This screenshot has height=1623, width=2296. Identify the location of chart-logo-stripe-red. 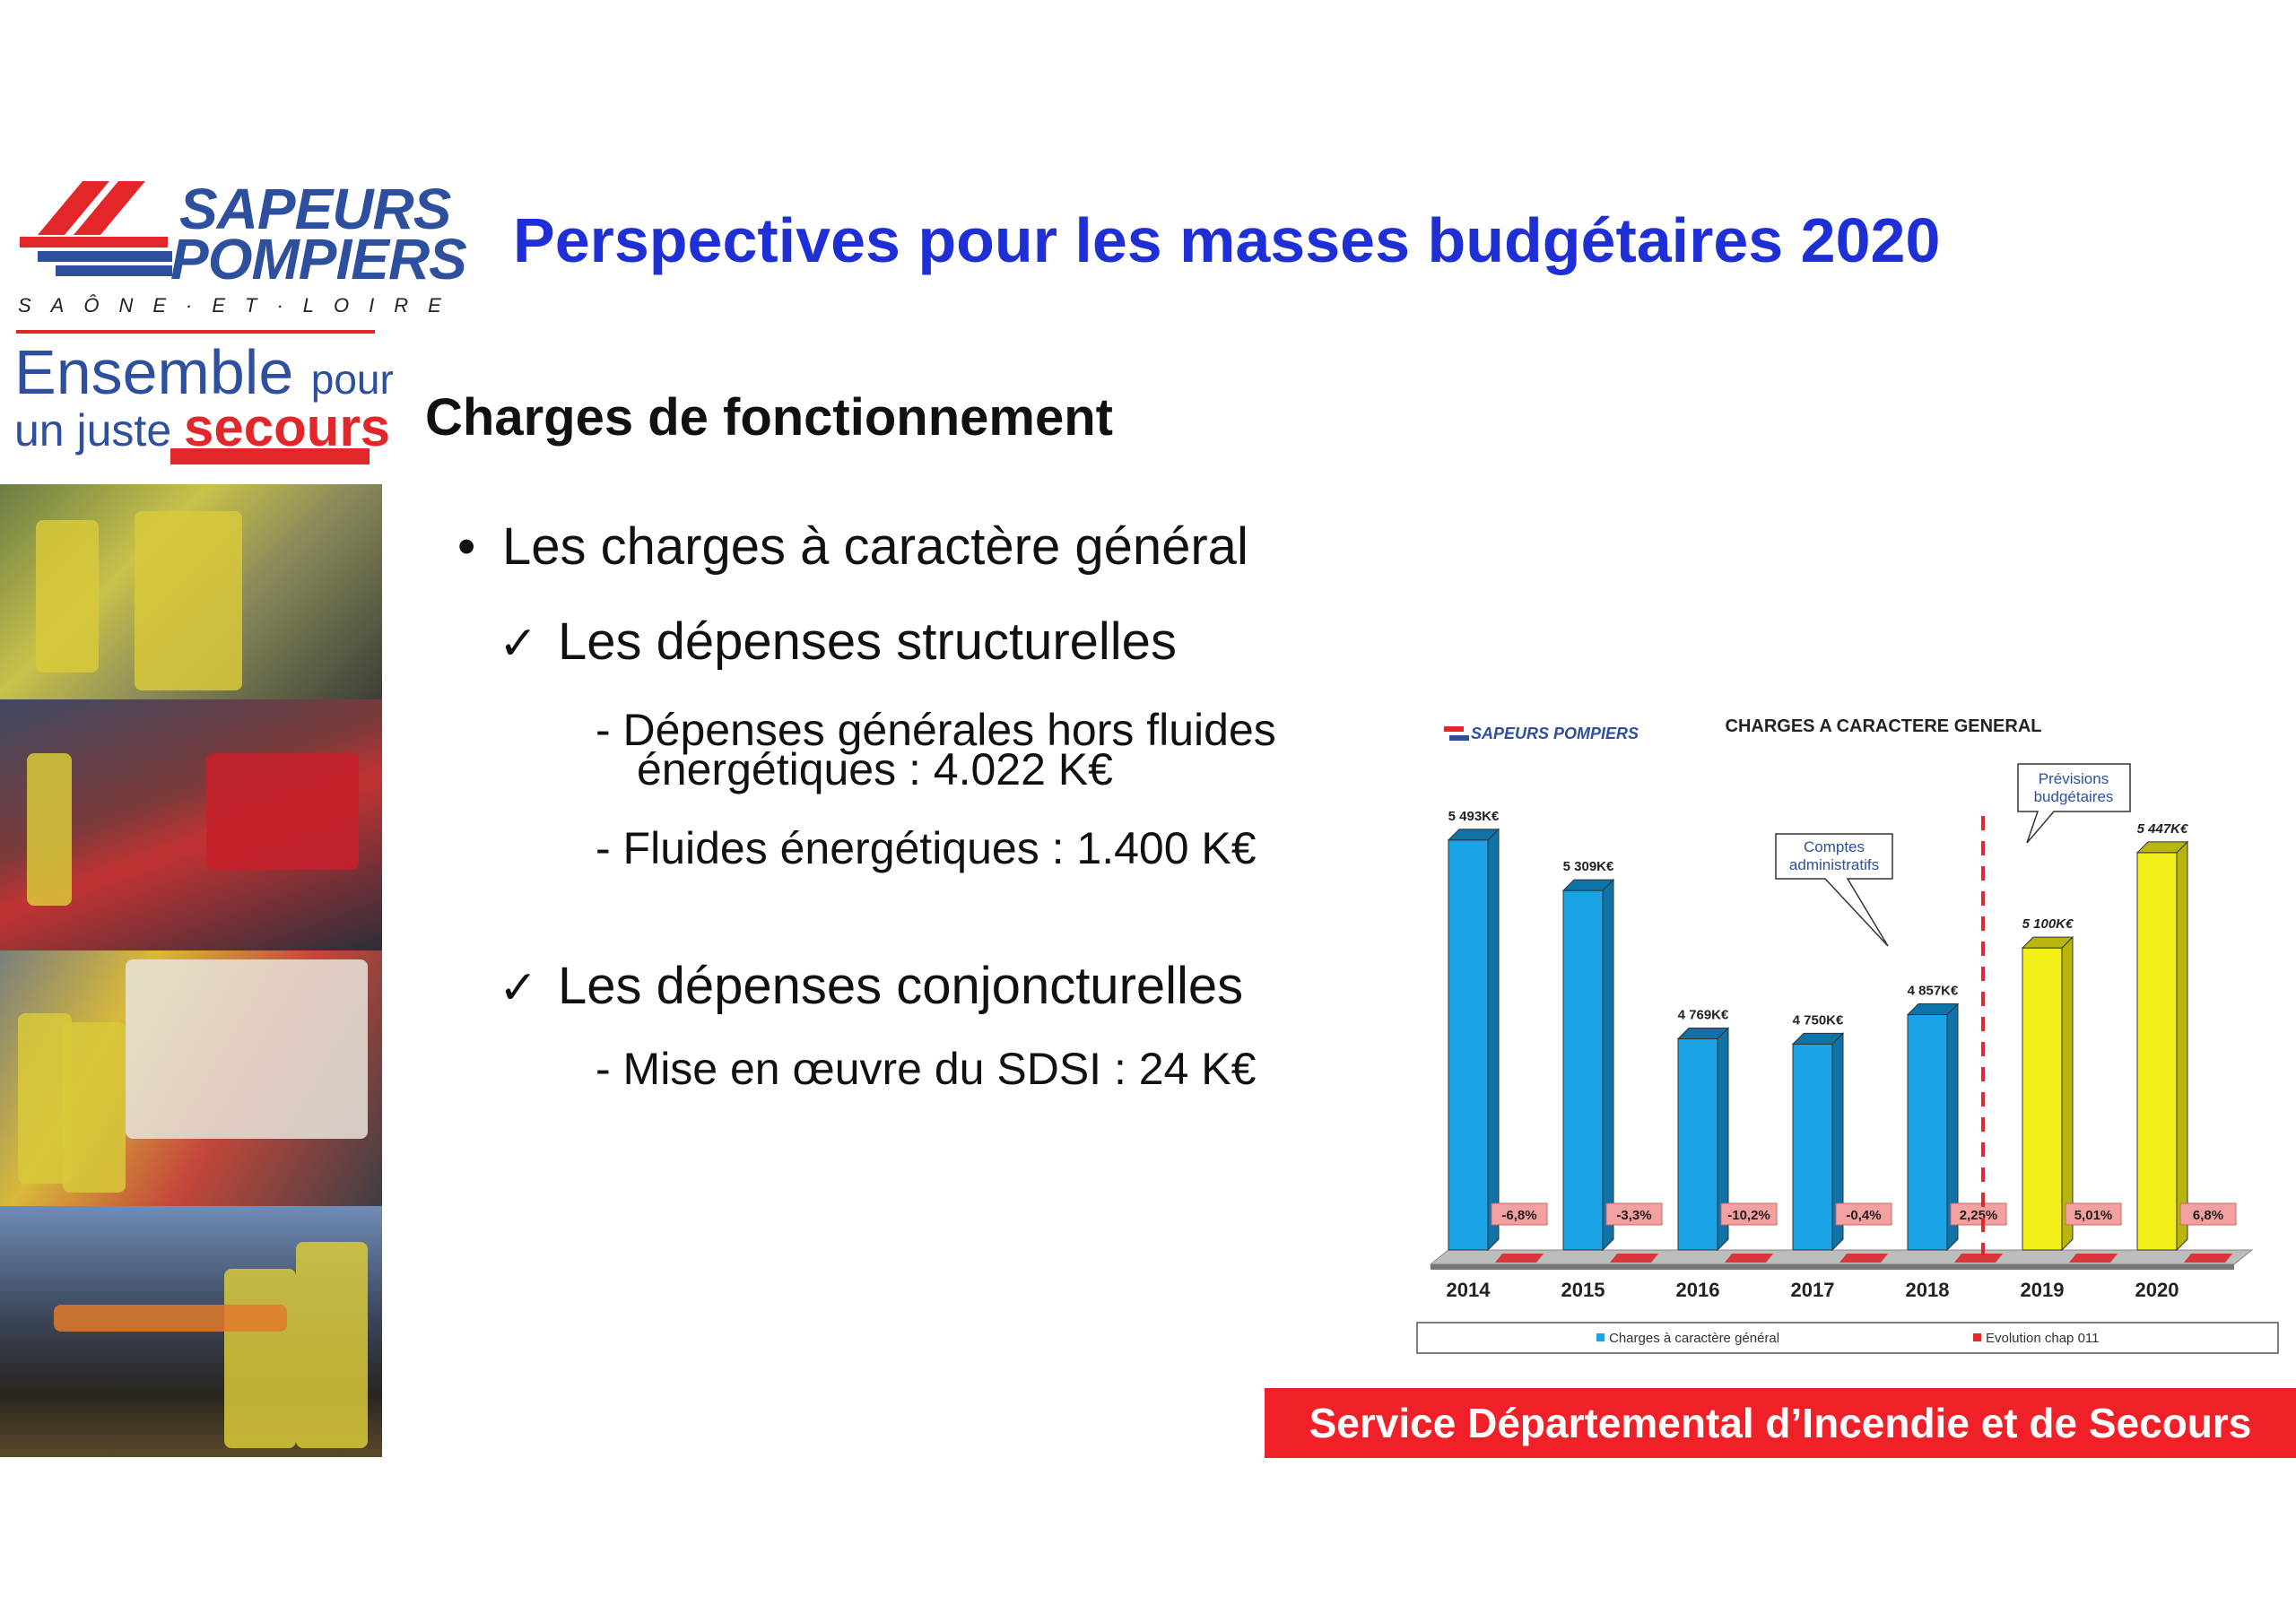
(1454, 729).